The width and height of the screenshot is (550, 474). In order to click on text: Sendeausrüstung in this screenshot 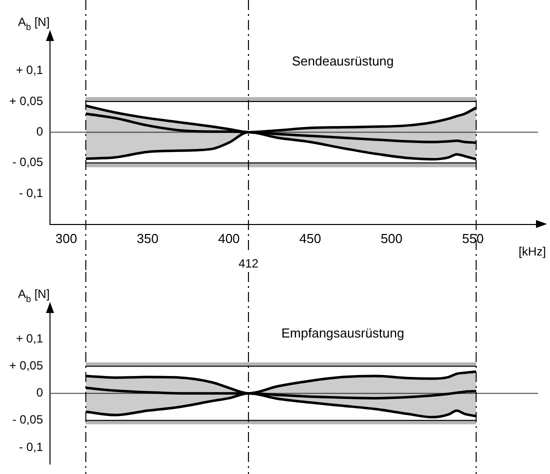, I will do `click(343, 61)`.